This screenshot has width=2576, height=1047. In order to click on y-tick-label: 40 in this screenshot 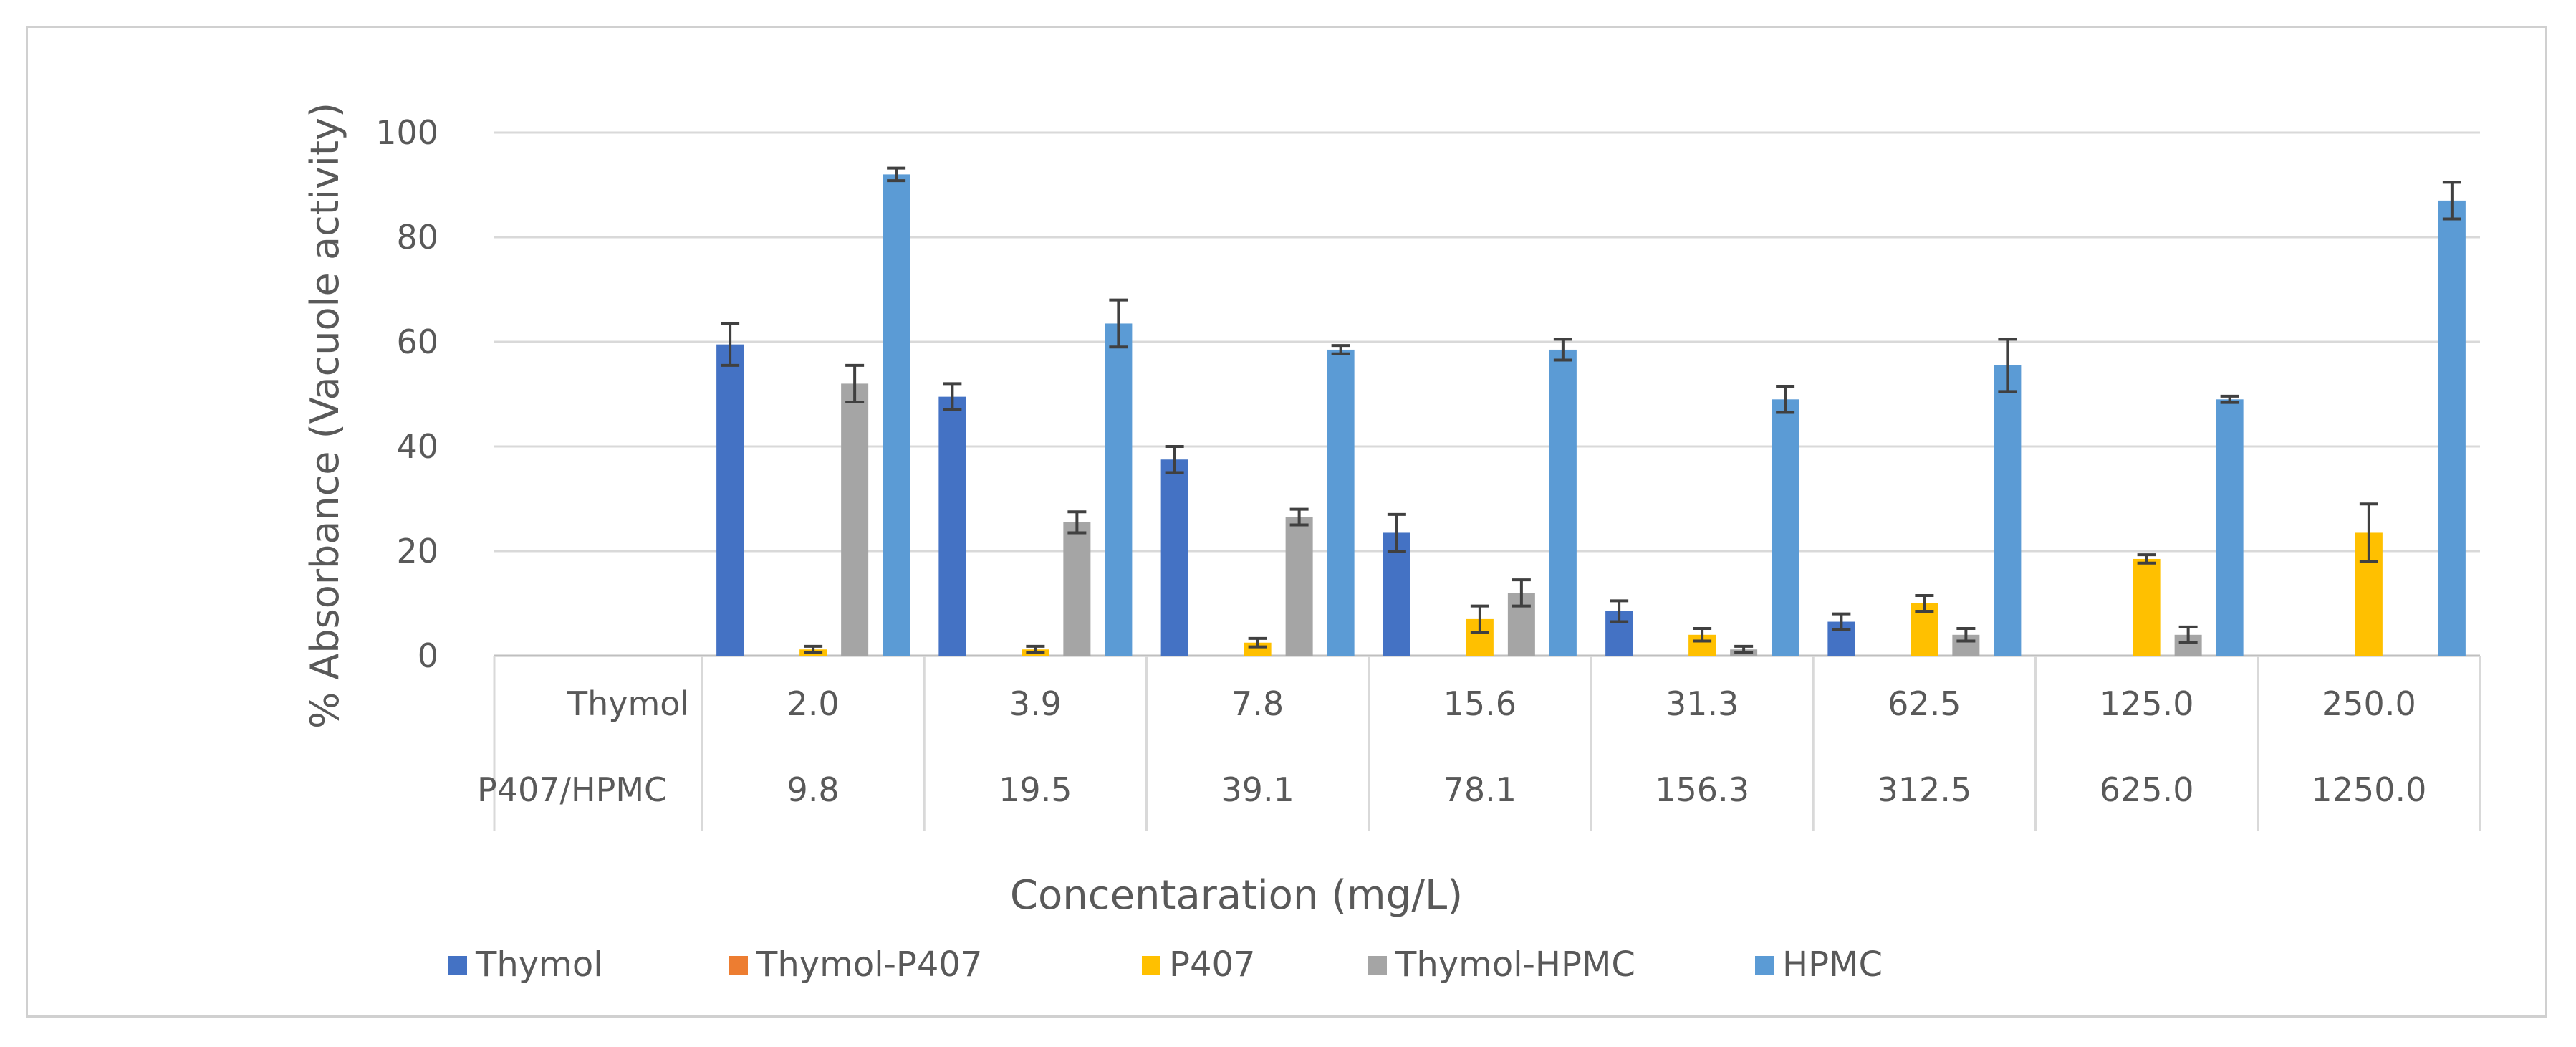, I will do `click(417, 446)`.